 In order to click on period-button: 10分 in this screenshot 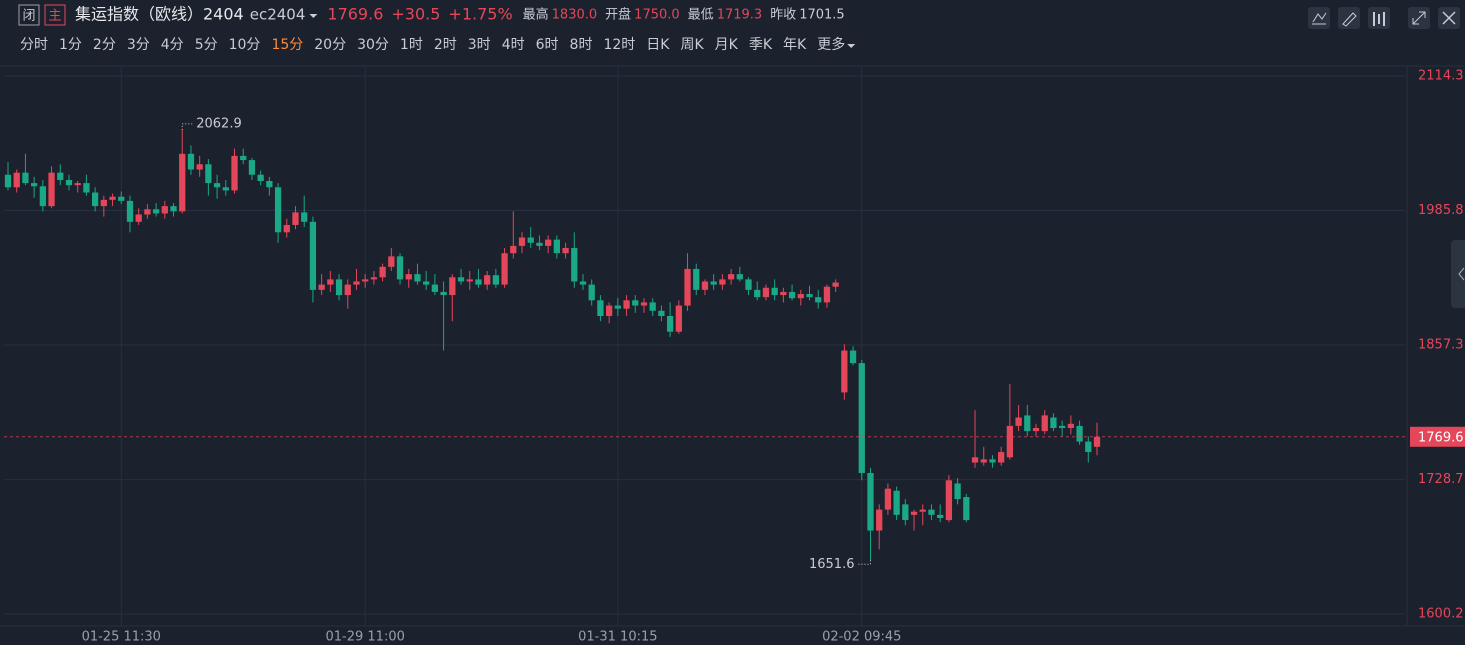, I will do `click(245, 45)`.